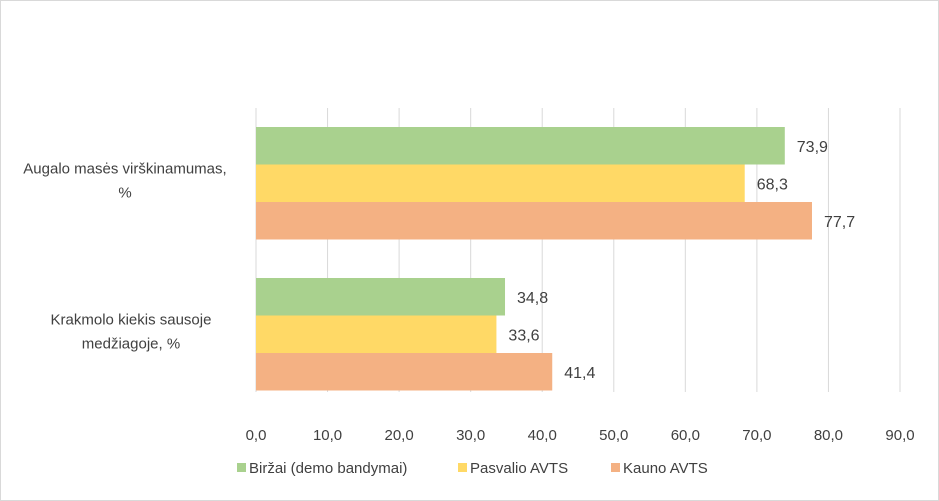  What do you see at coordinates (772, 184) in the screenshot?
I see `data-label: 68,3` at bounding box center [772, 184].